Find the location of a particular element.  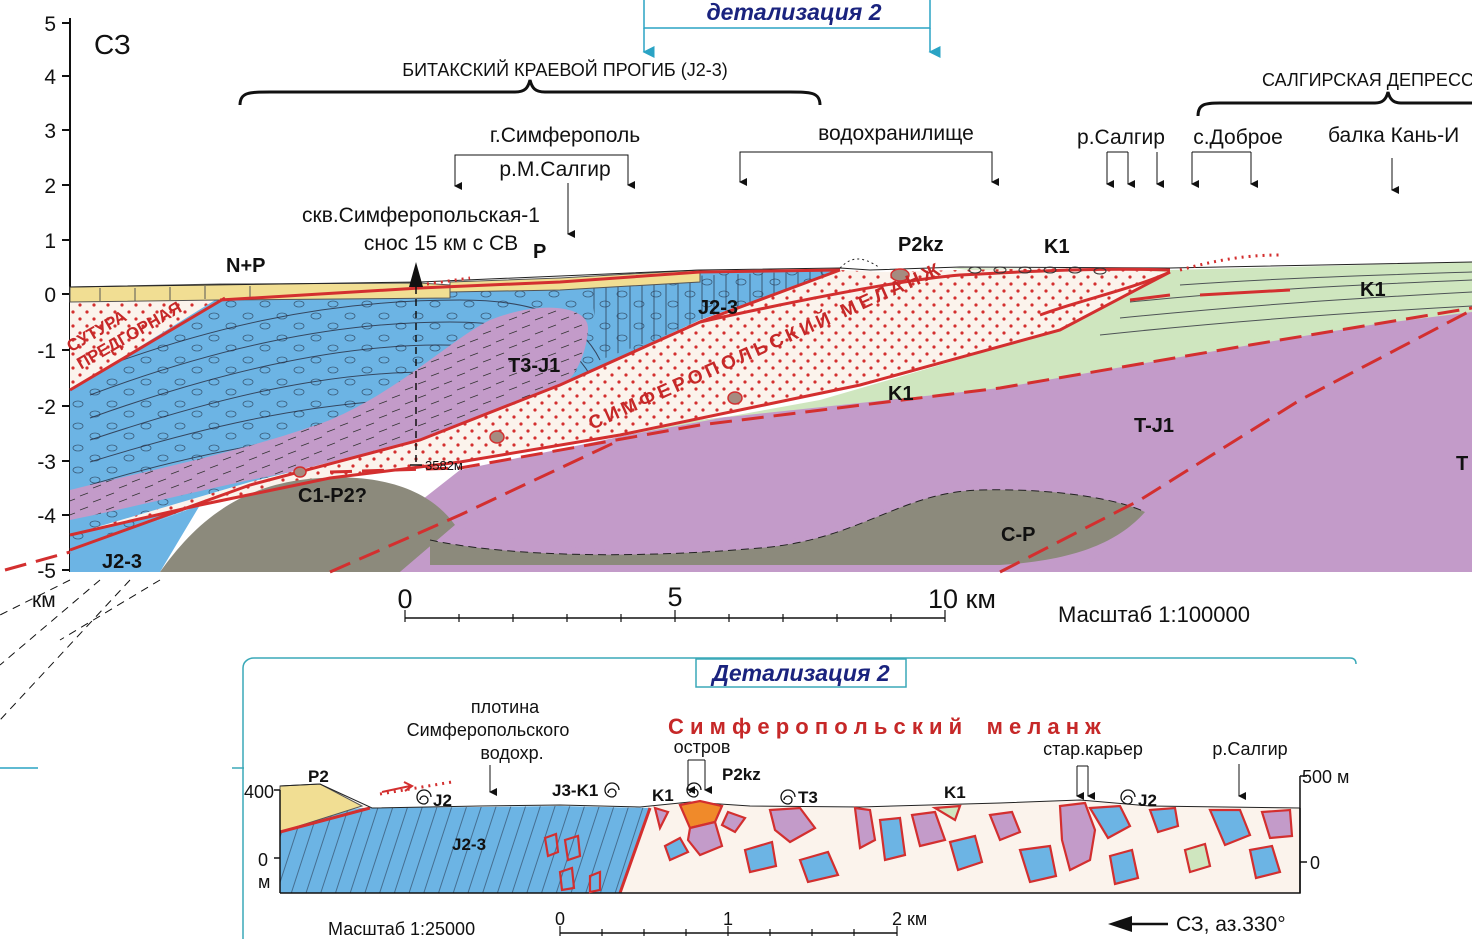

detail-unit-k1-a: K1 is located at coordinates (663, 795).